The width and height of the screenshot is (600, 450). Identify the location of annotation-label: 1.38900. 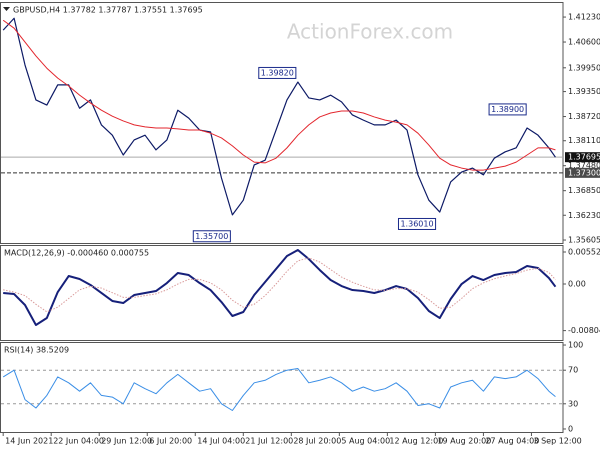
(507, 109).